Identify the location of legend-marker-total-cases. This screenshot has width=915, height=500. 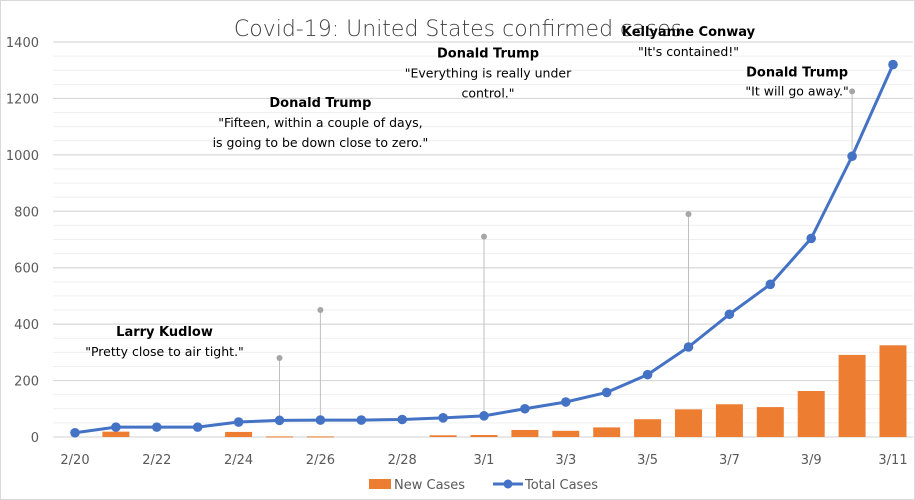
(508, 484).